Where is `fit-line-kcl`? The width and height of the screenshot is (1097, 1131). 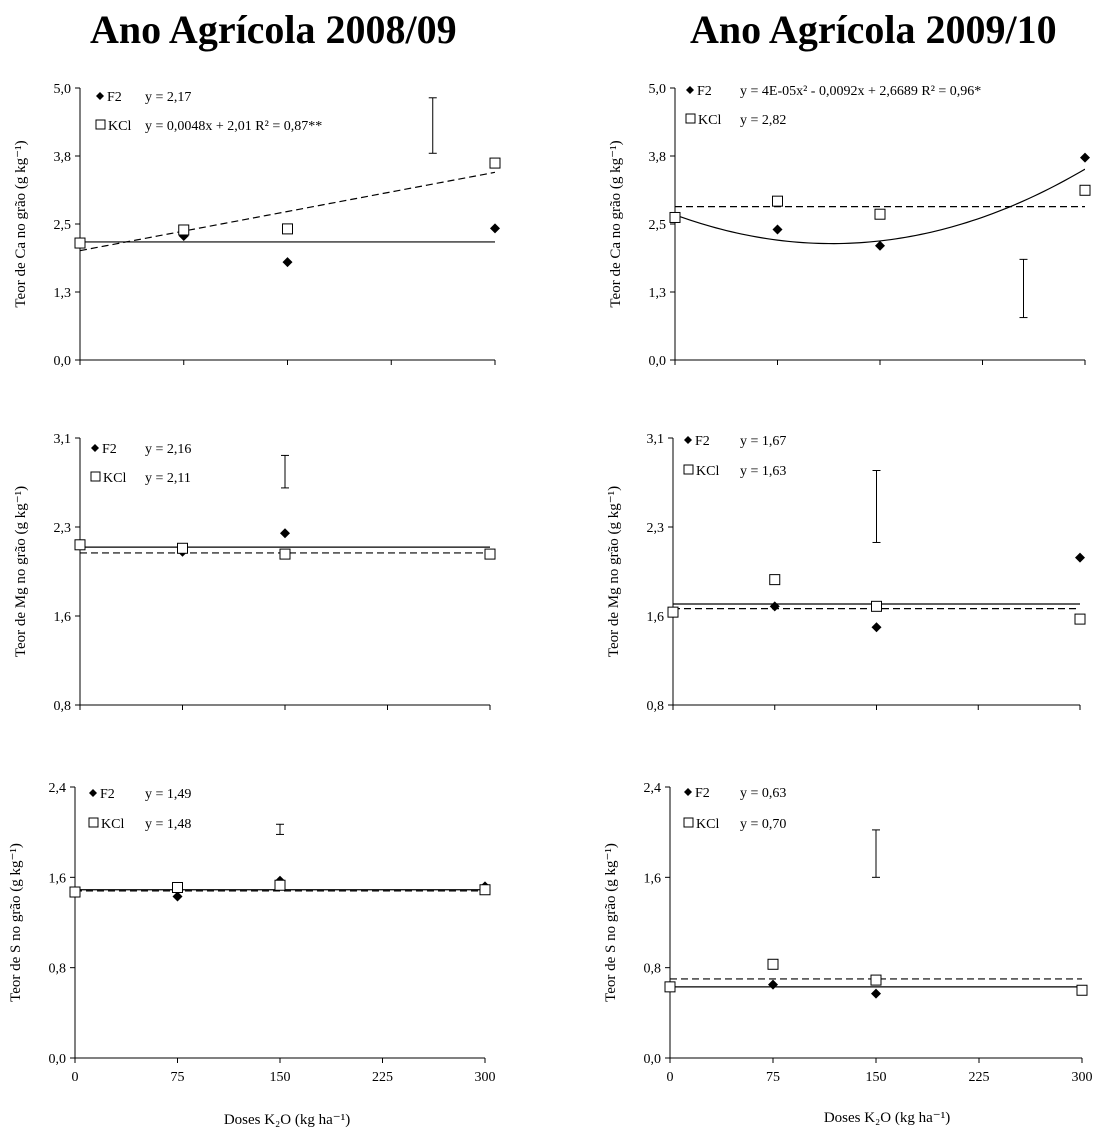
fit-line-kcl is located at coordinates (287, 211).